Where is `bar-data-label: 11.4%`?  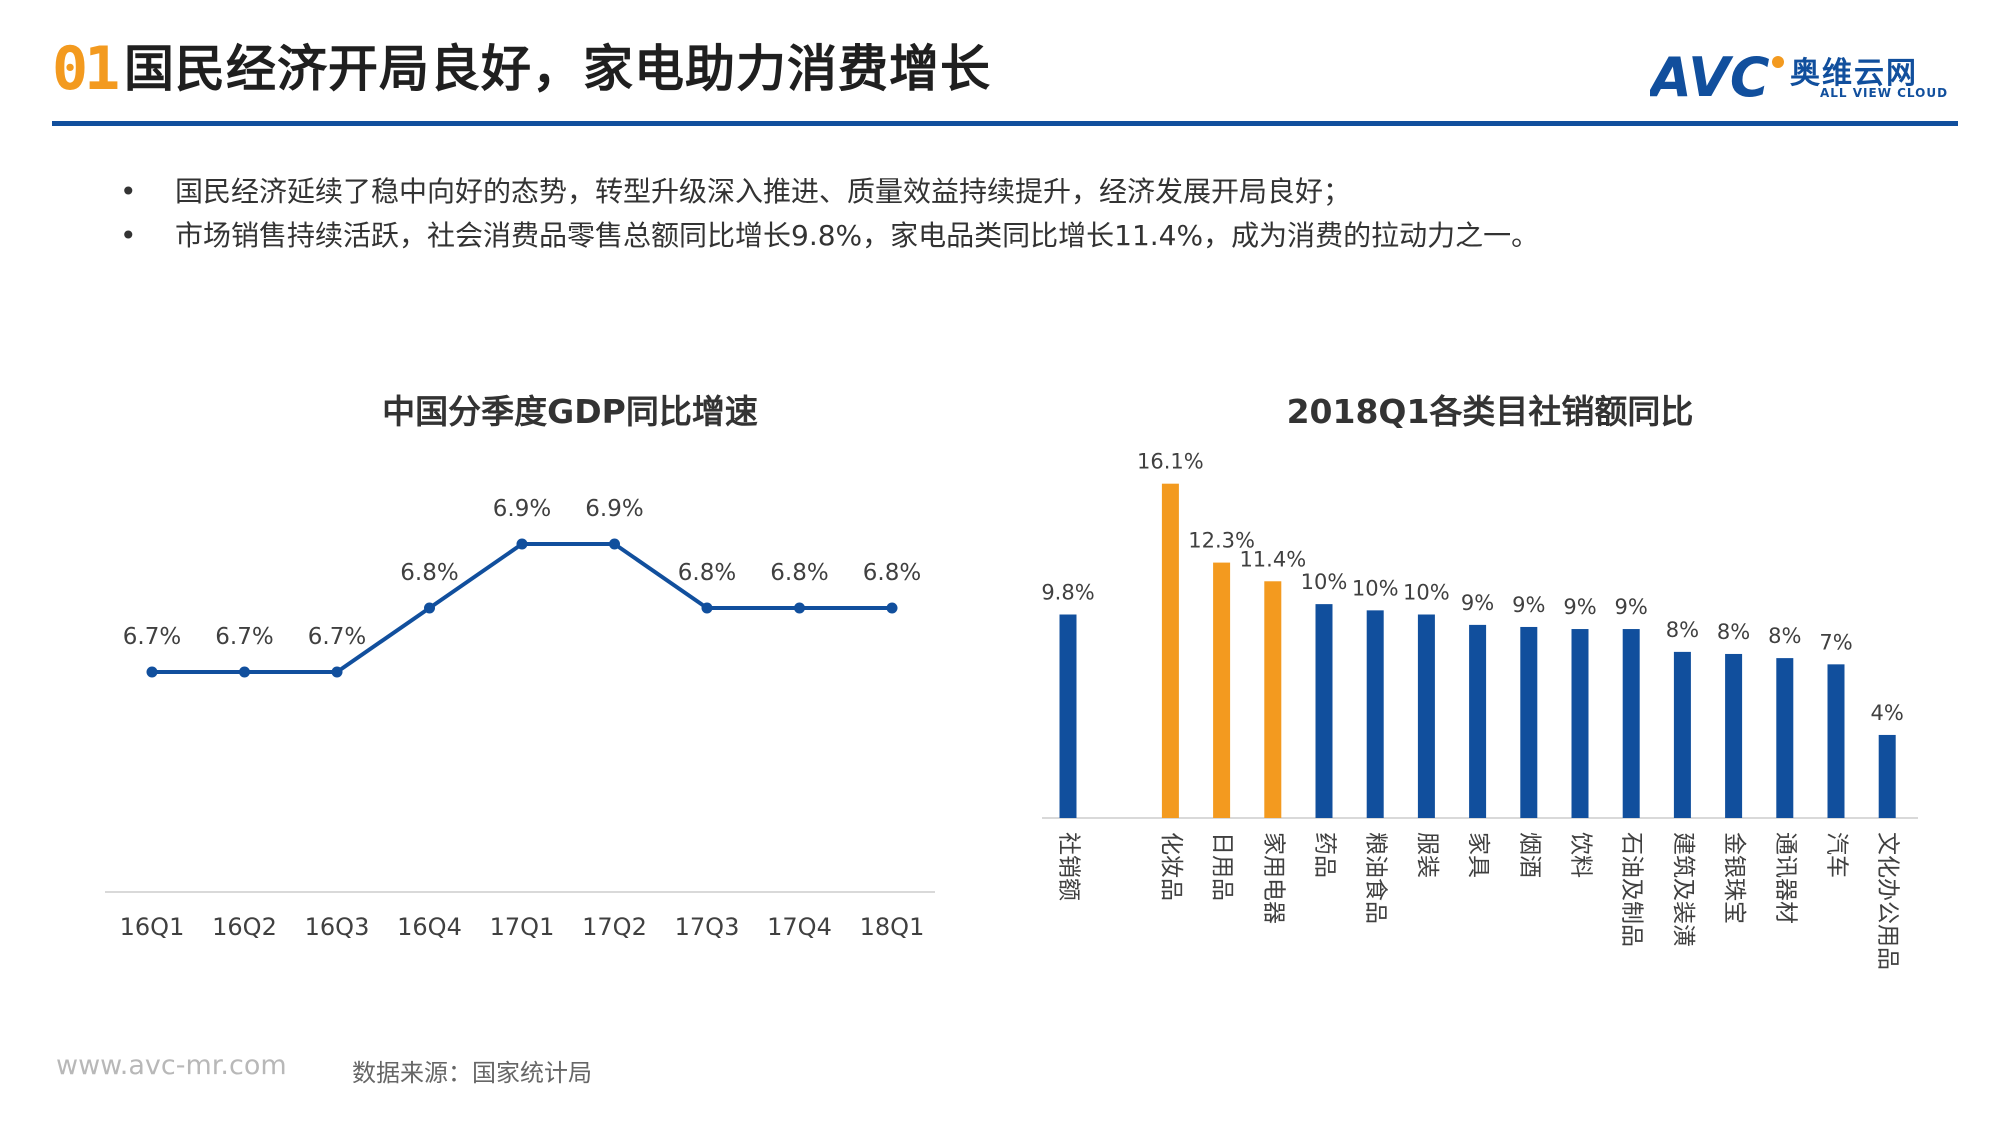
bar-data-label: 11.4% is located at coordinates (1272, 559).